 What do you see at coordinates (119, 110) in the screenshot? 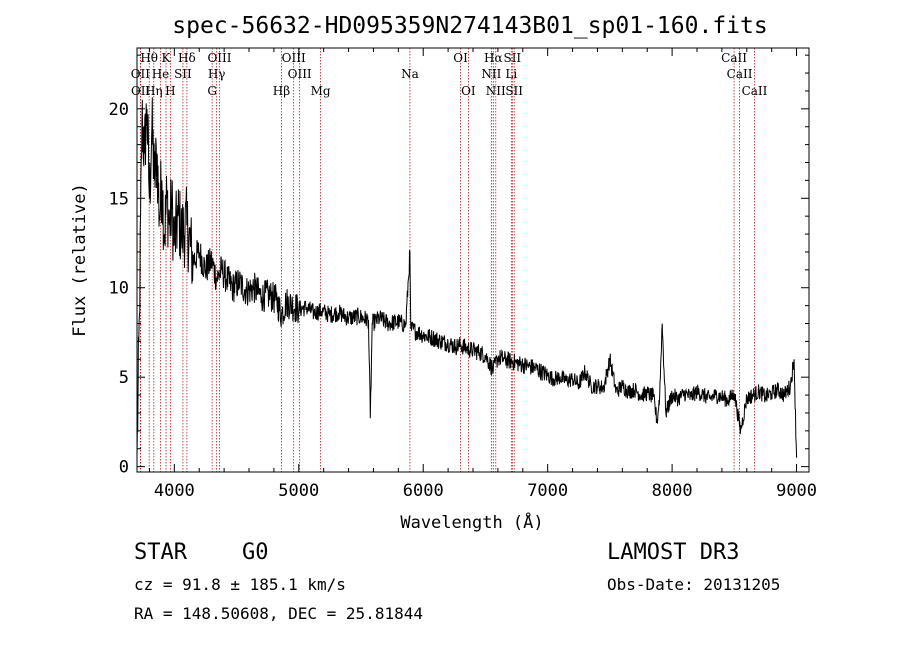
I see `y-tick-label: 20` at bounding box center [119, 110].